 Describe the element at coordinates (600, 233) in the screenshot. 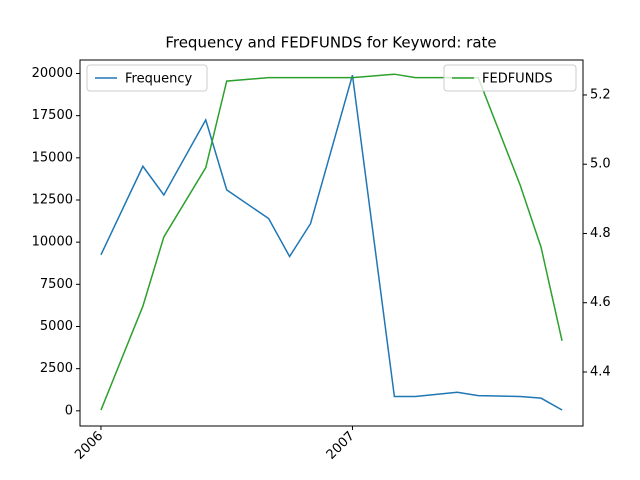

I see `y2-tick-label: 4.8` at that location.